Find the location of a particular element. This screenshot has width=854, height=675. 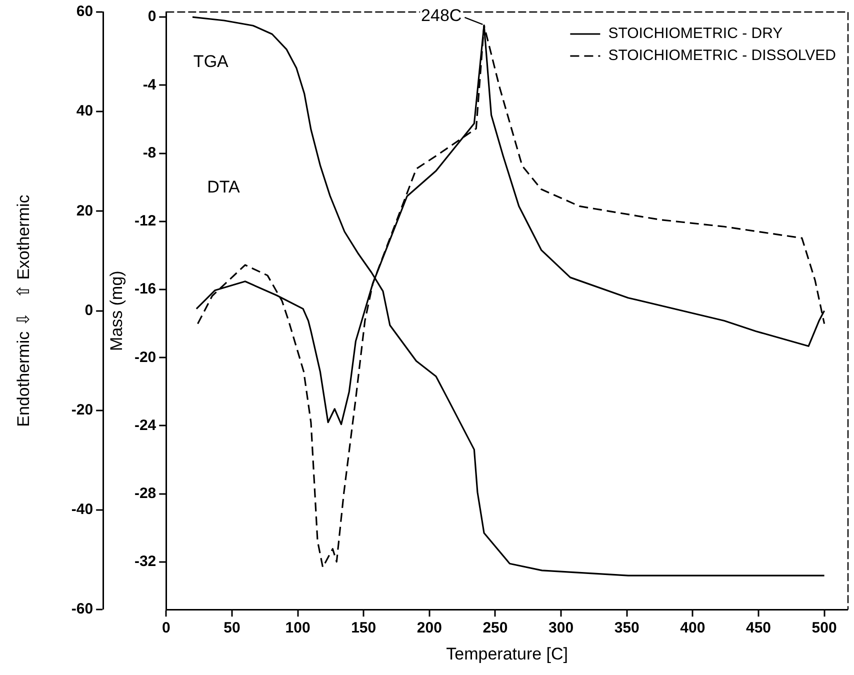

y2-axis-title: Mass (mg) is located at coordinates (116, 310).